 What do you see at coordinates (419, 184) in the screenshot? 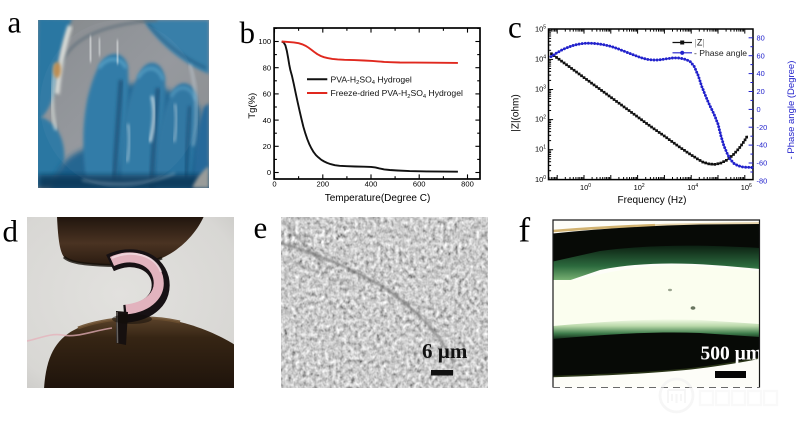
I see `svg-text: 600` at bounding box center [419, 184].